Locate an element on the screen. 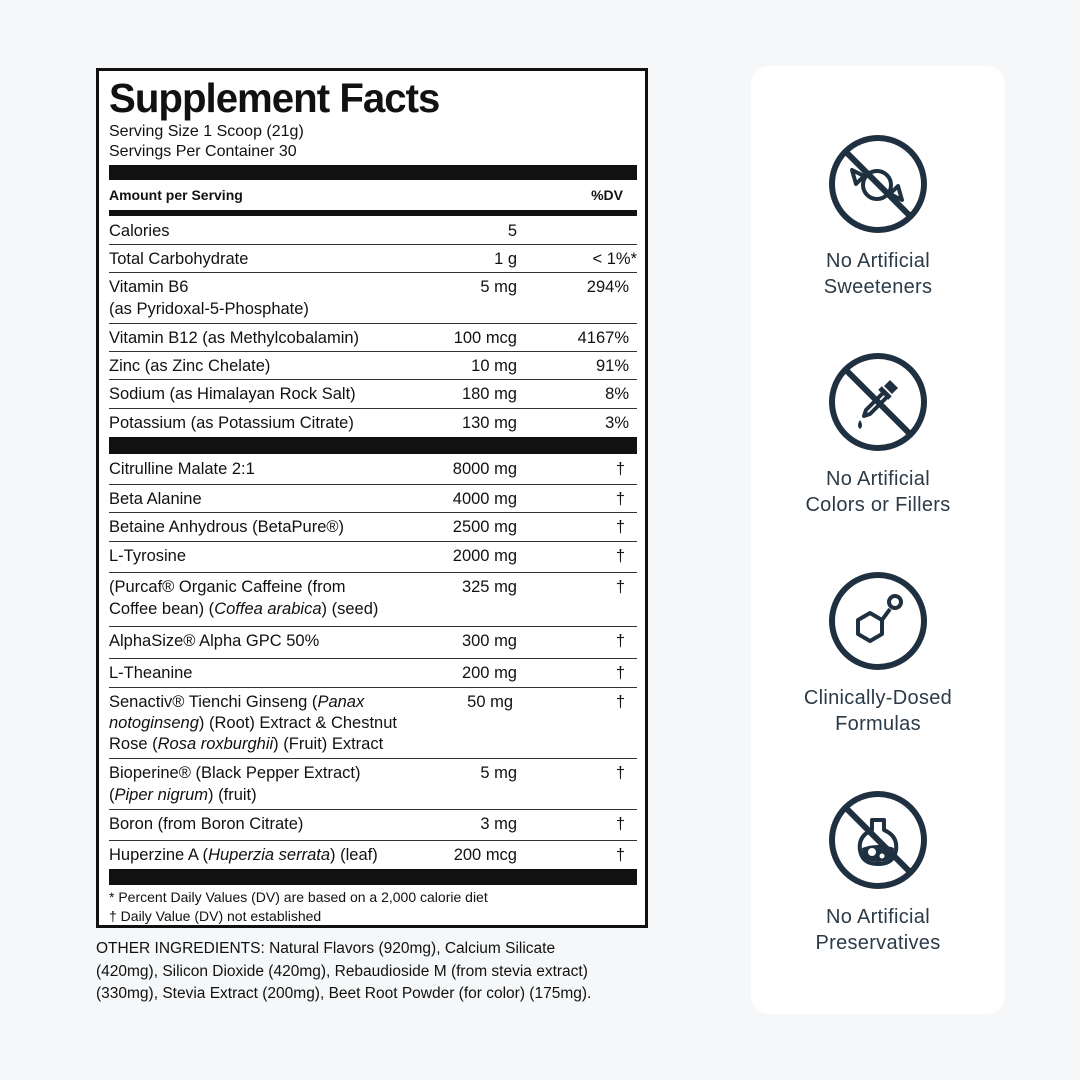 Image resolution: width=1080 pixels, height=1080 pixels. table-row: L-Tyrosine 2000 mg † is located at coordinates (373, 557).